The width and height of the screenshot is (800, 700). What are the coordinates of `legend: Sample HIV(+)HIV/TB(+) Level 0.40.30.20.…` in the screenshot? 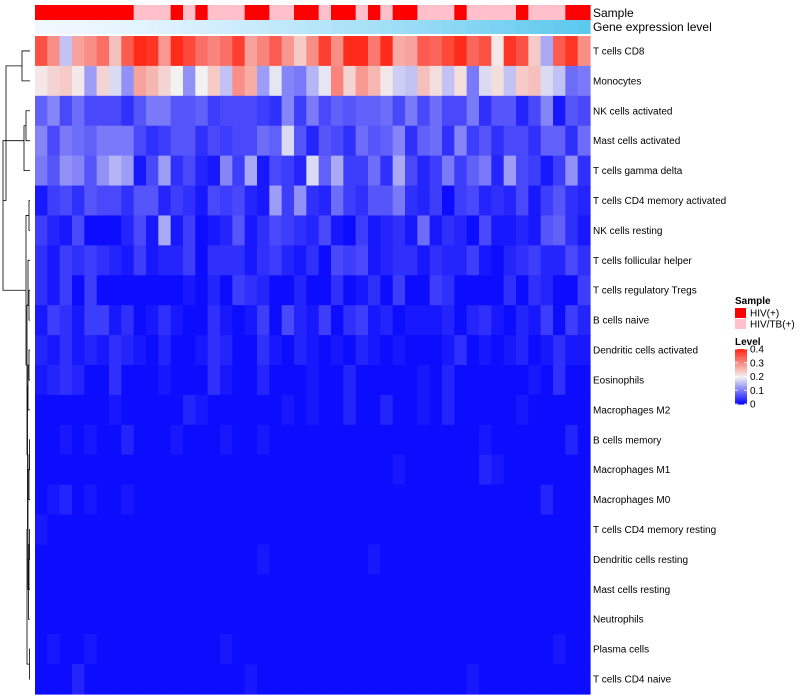 It's located at (765, 353).